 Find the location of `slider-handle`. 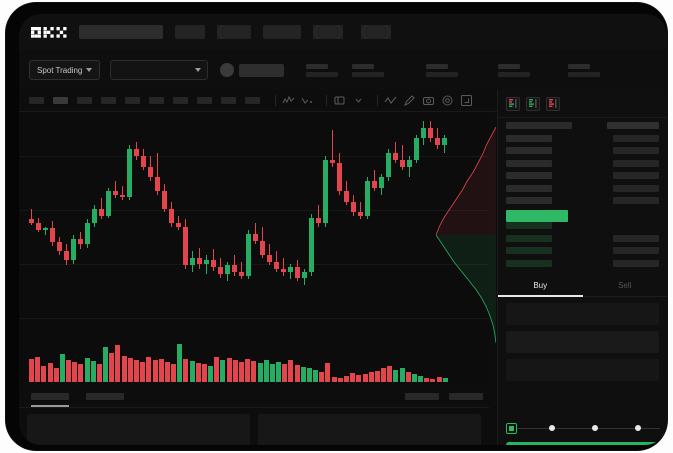

slider-handle is located at coordinates (511, 428).